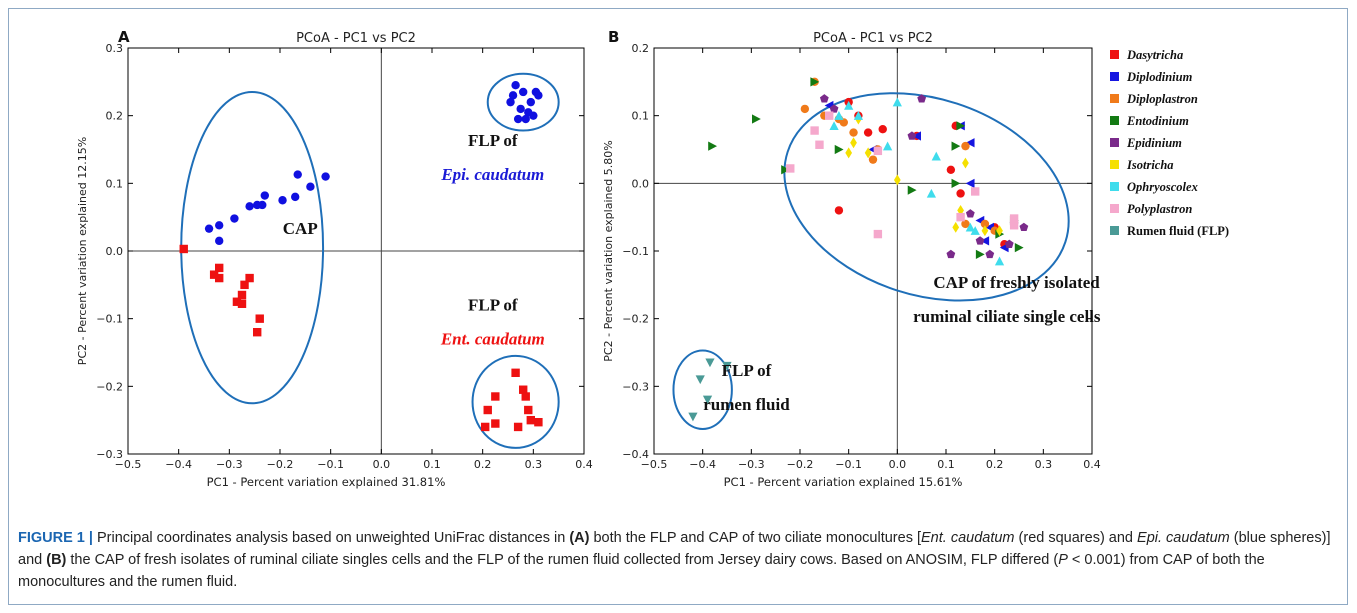 This screenshot has width=1357, height=613. I want to click on y-axis-label: PC2 - Percent variation explained 12.15%, so click(82, 251).